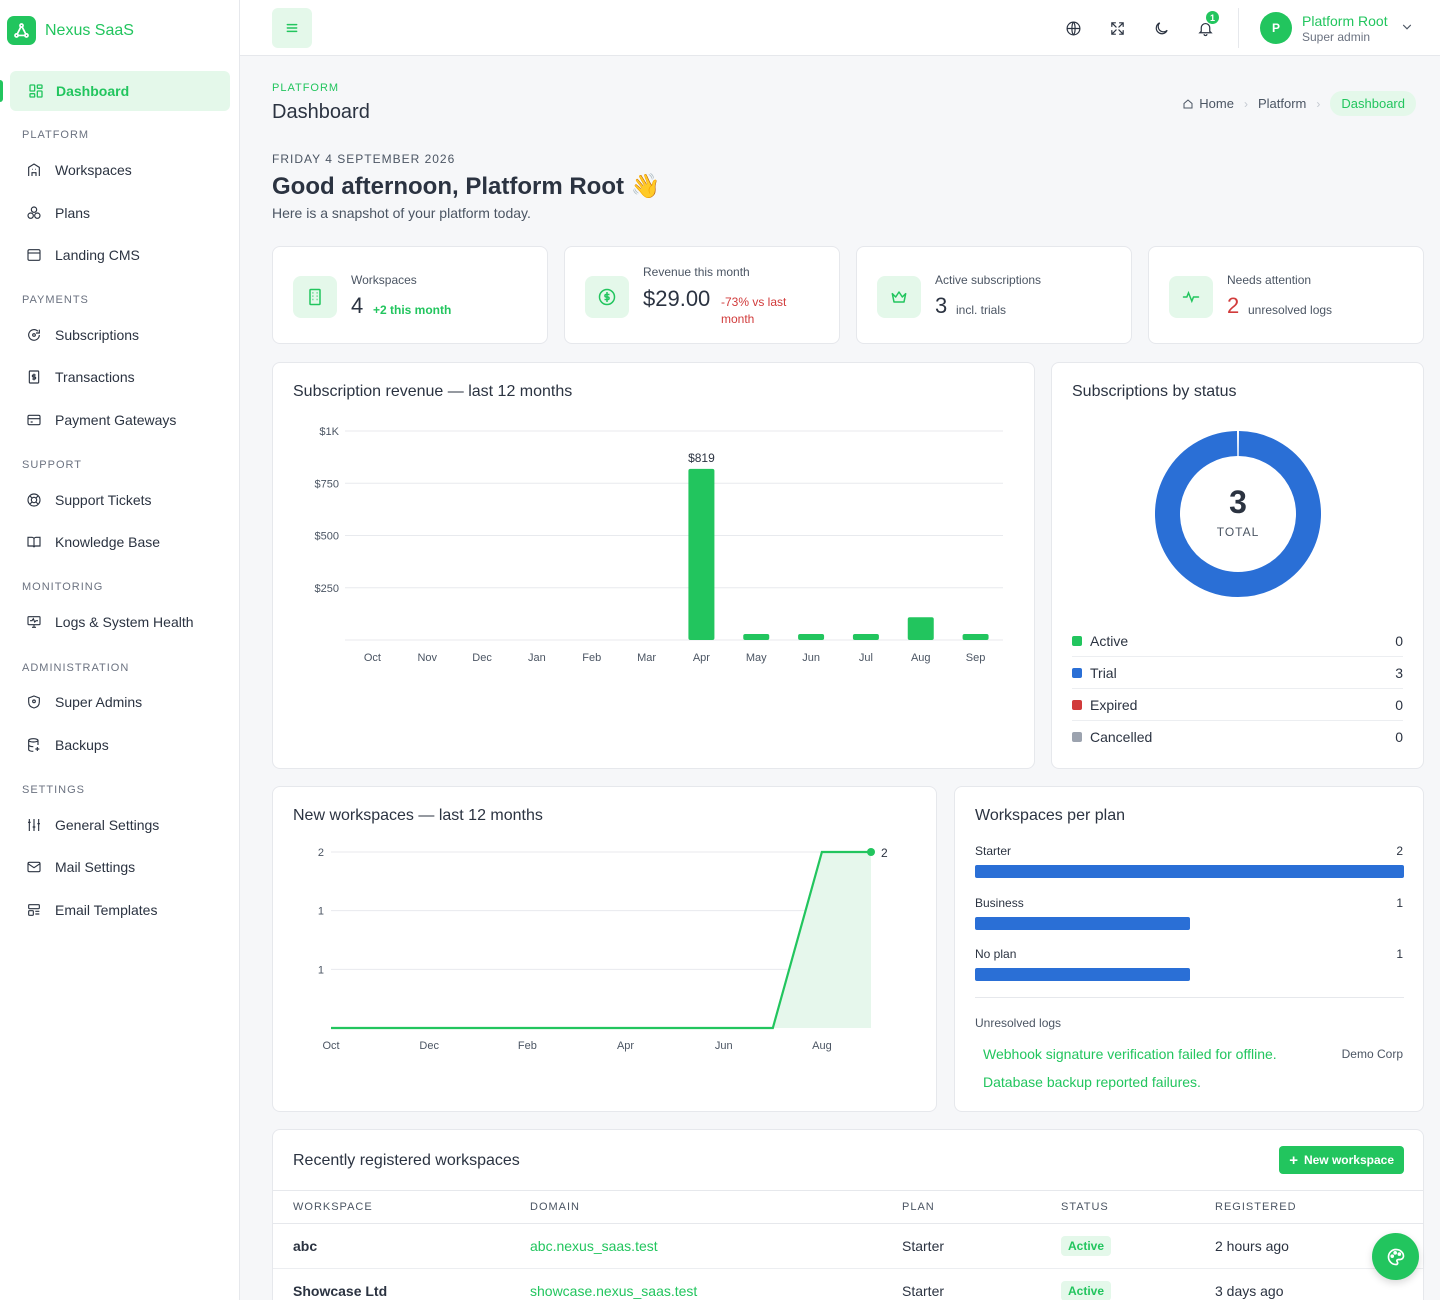 The width and height of the screenshot is (1440, 1300). What do you see at coordinates (21, 30) in the screenshot?
I see `brand-logo-icon` at bounding box center [21, 30].